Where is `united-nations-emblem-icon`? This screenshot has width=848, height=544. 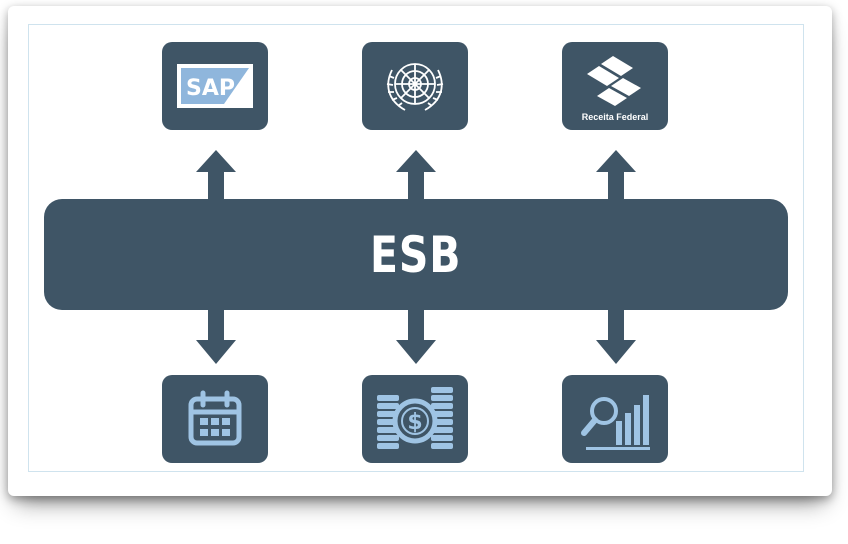
united-nations-emblem-icon is located at coordinates (415, 87).